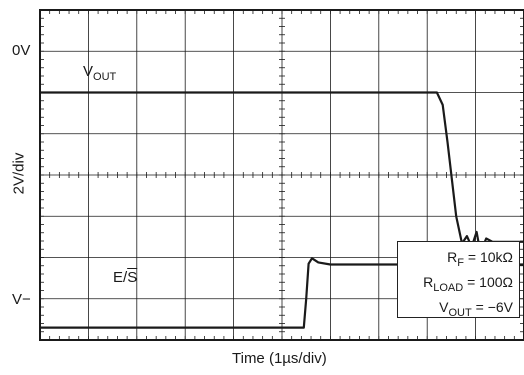 This screenshot has width=524, height=375. What do you see at coordinates (21, 50) in the screenshot?
I see `y-marker-0v: 0V` at bounding box center [21, 50].